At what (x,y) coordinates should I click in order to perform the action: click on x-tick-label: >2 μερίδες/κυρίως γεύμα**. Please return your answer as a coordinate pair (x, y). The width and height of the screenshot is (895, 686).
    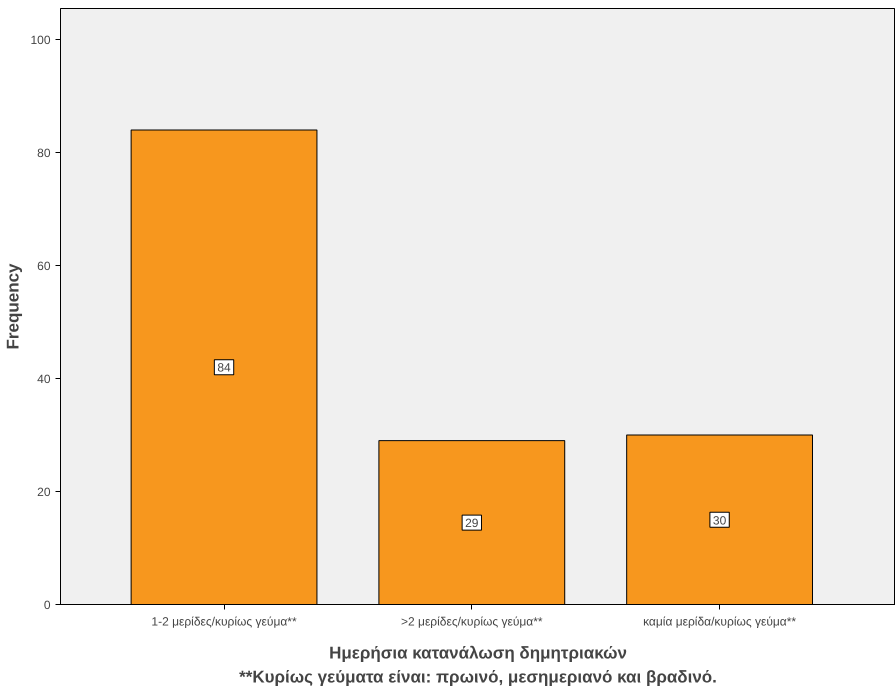
    Looking at the image, I should click on (472, 621).